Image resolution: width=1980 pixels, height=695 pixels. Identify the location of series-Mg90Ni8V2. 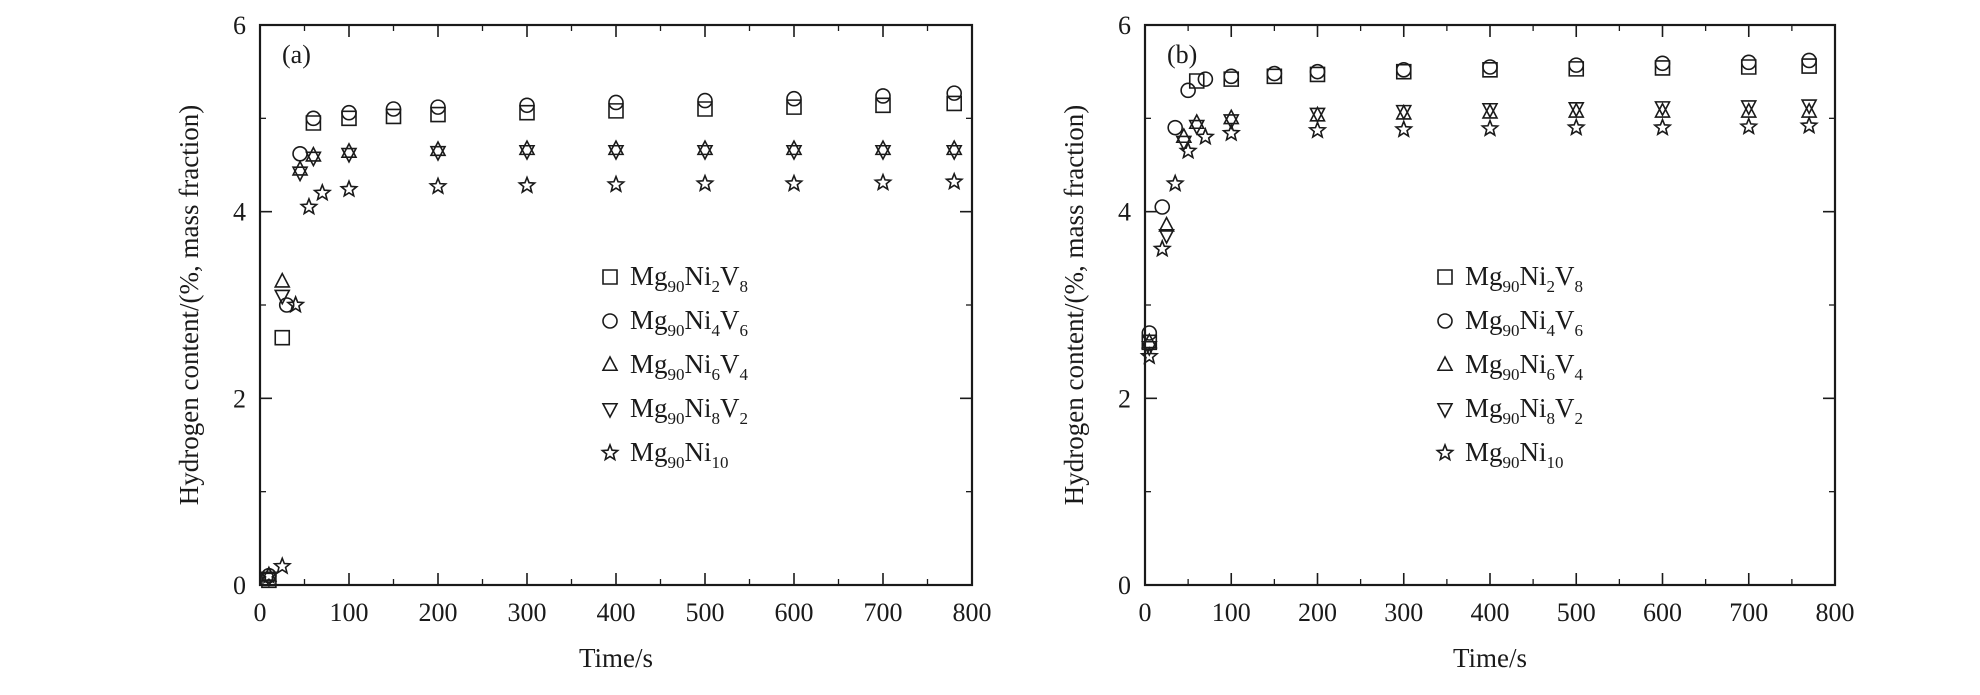
(1479, 228).